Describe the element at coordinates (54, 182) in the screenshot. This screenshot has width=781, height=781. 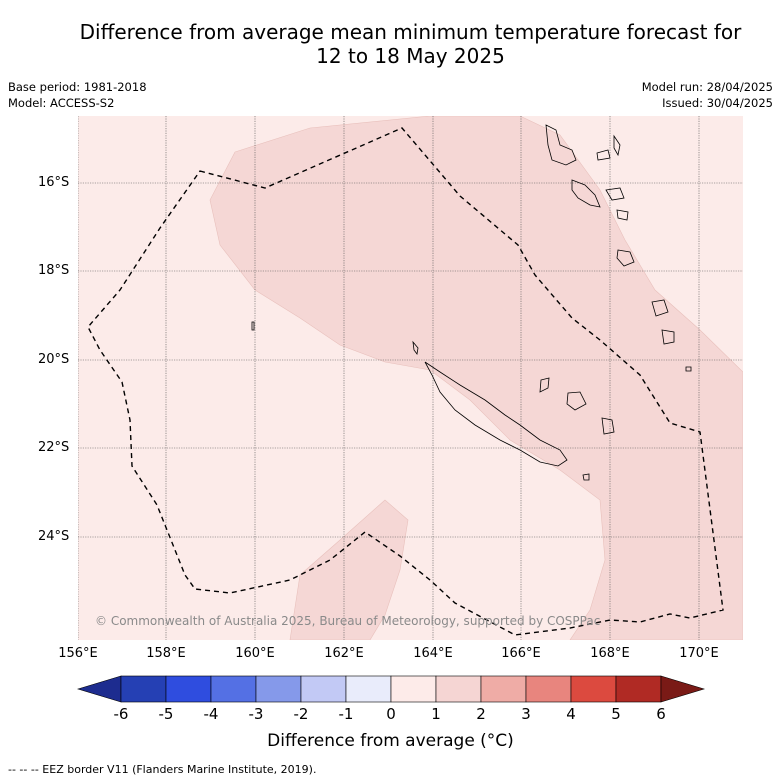
I see `lat-label-16s: 16°S` at that location.